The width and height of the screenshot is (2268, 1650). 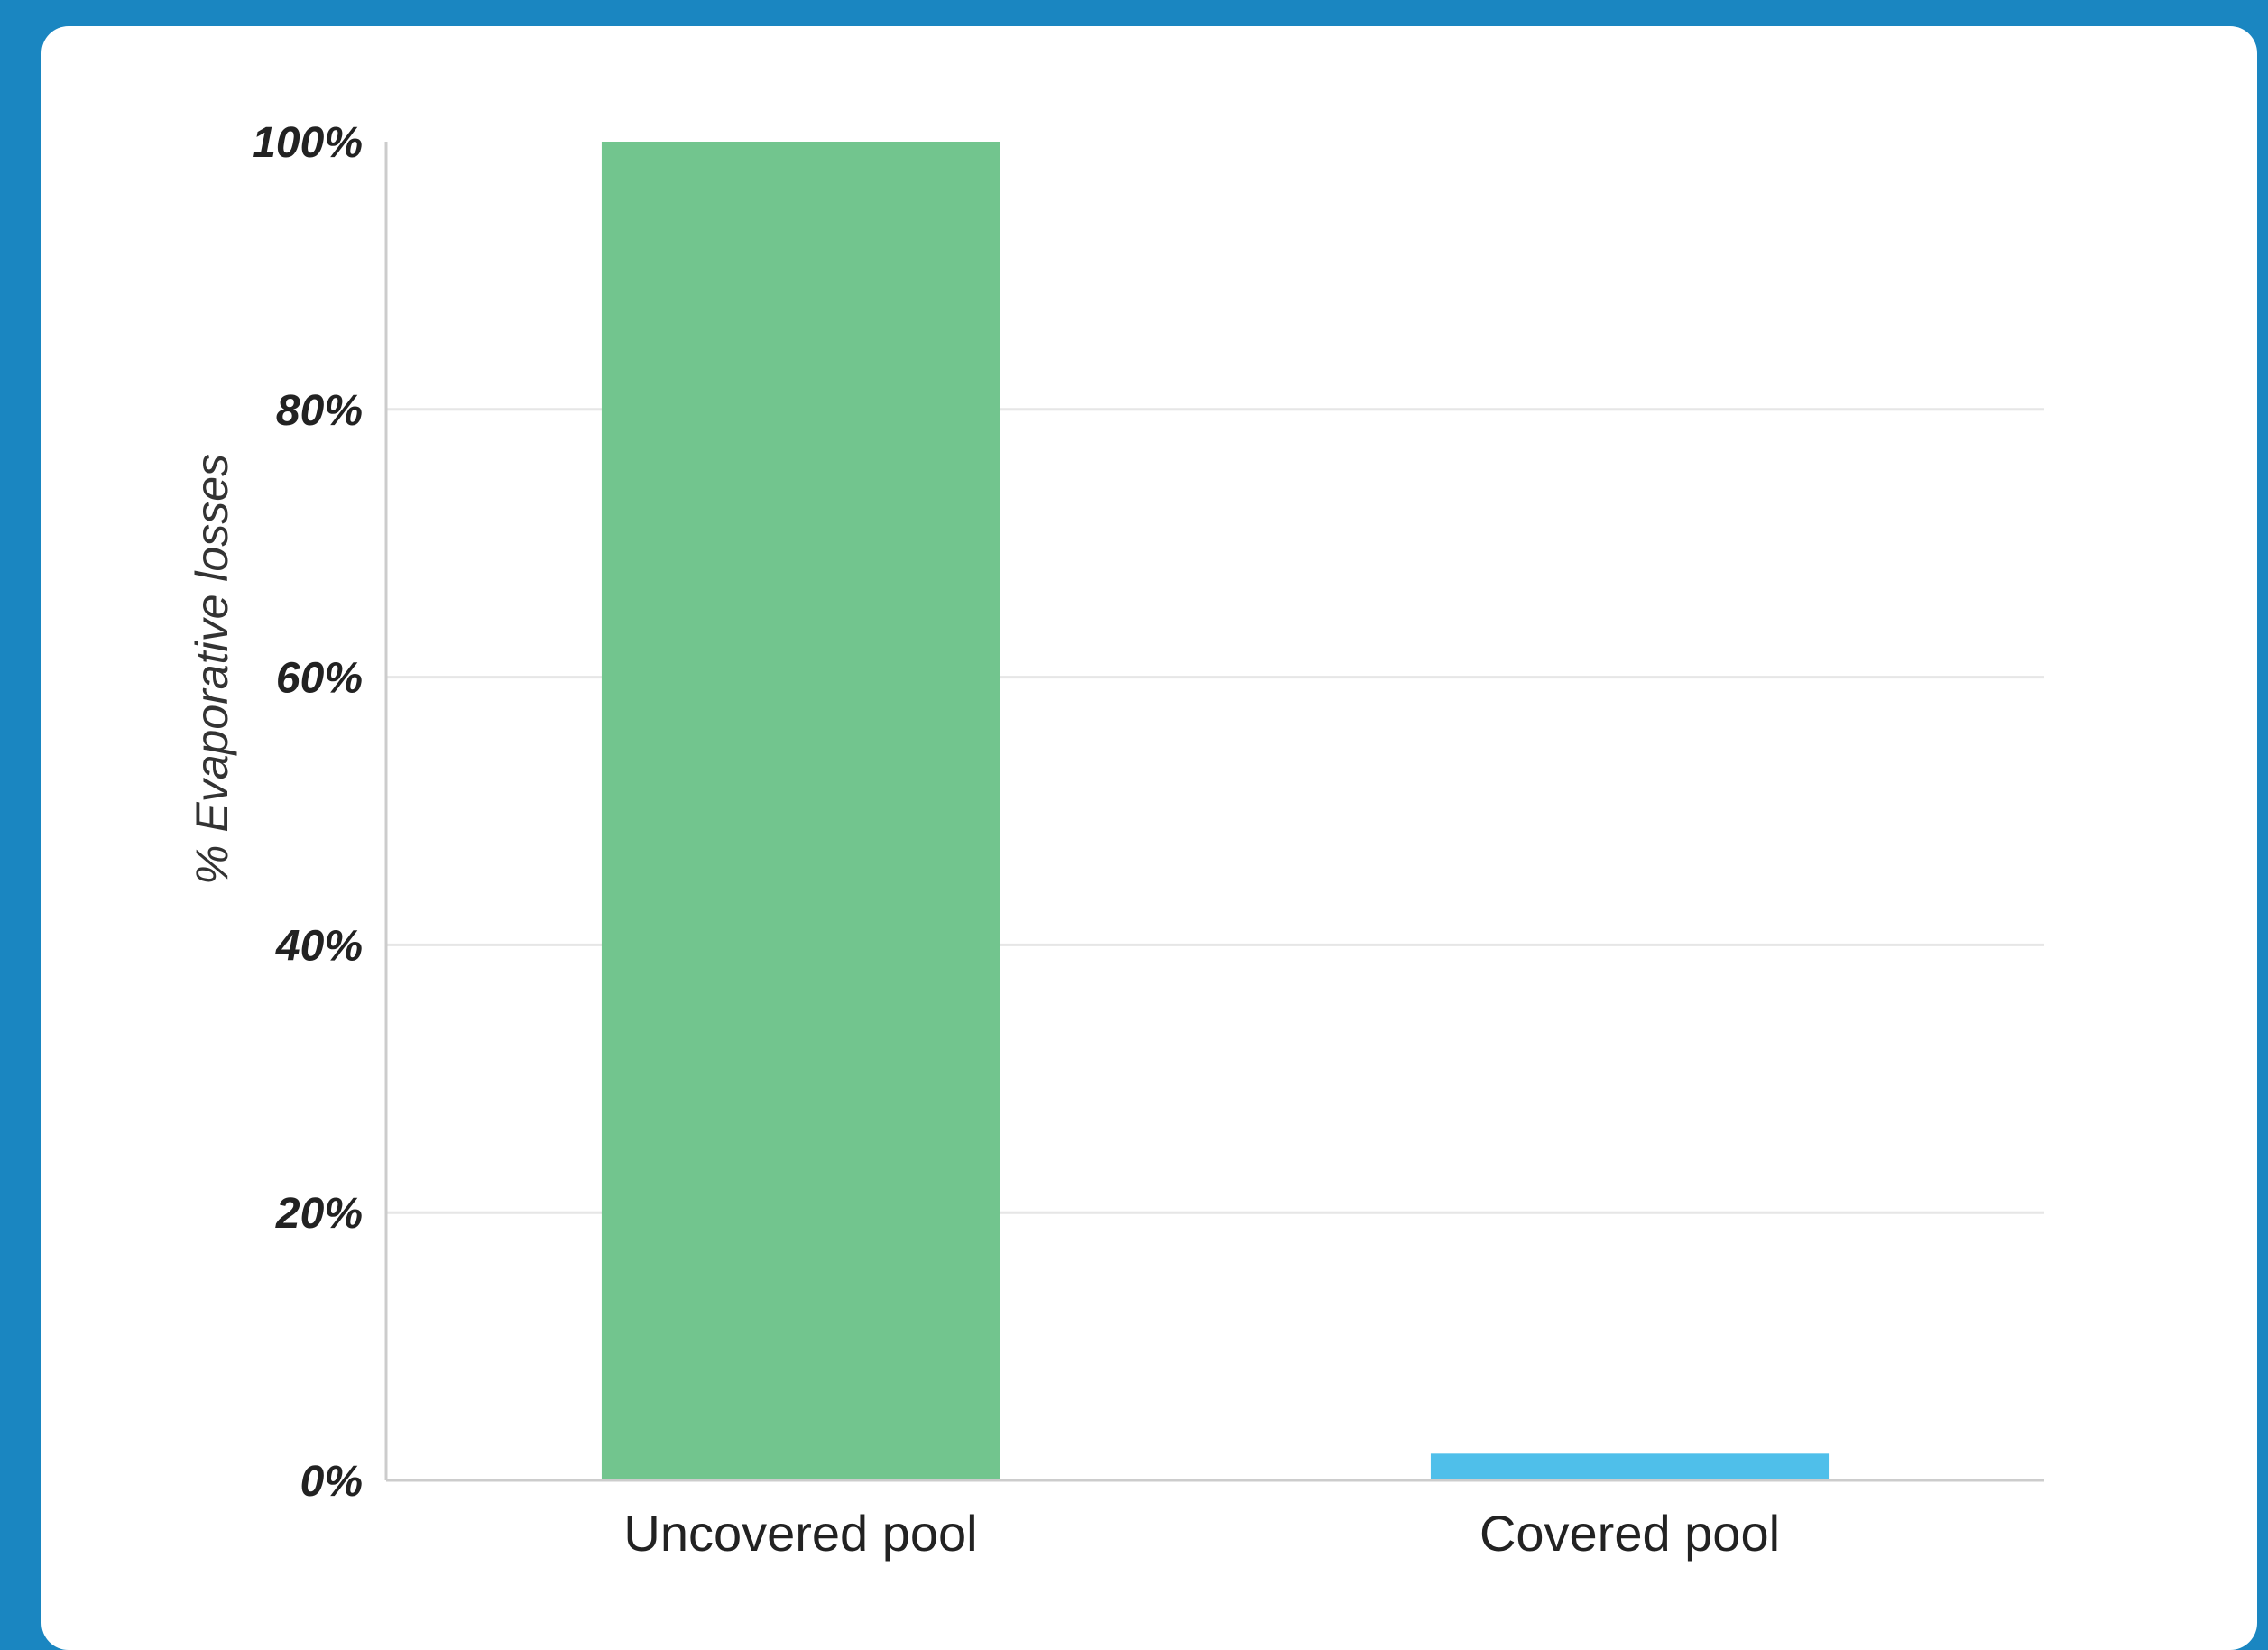 I want to click on y-tick-label: 40%, so click(x=319, y=946).